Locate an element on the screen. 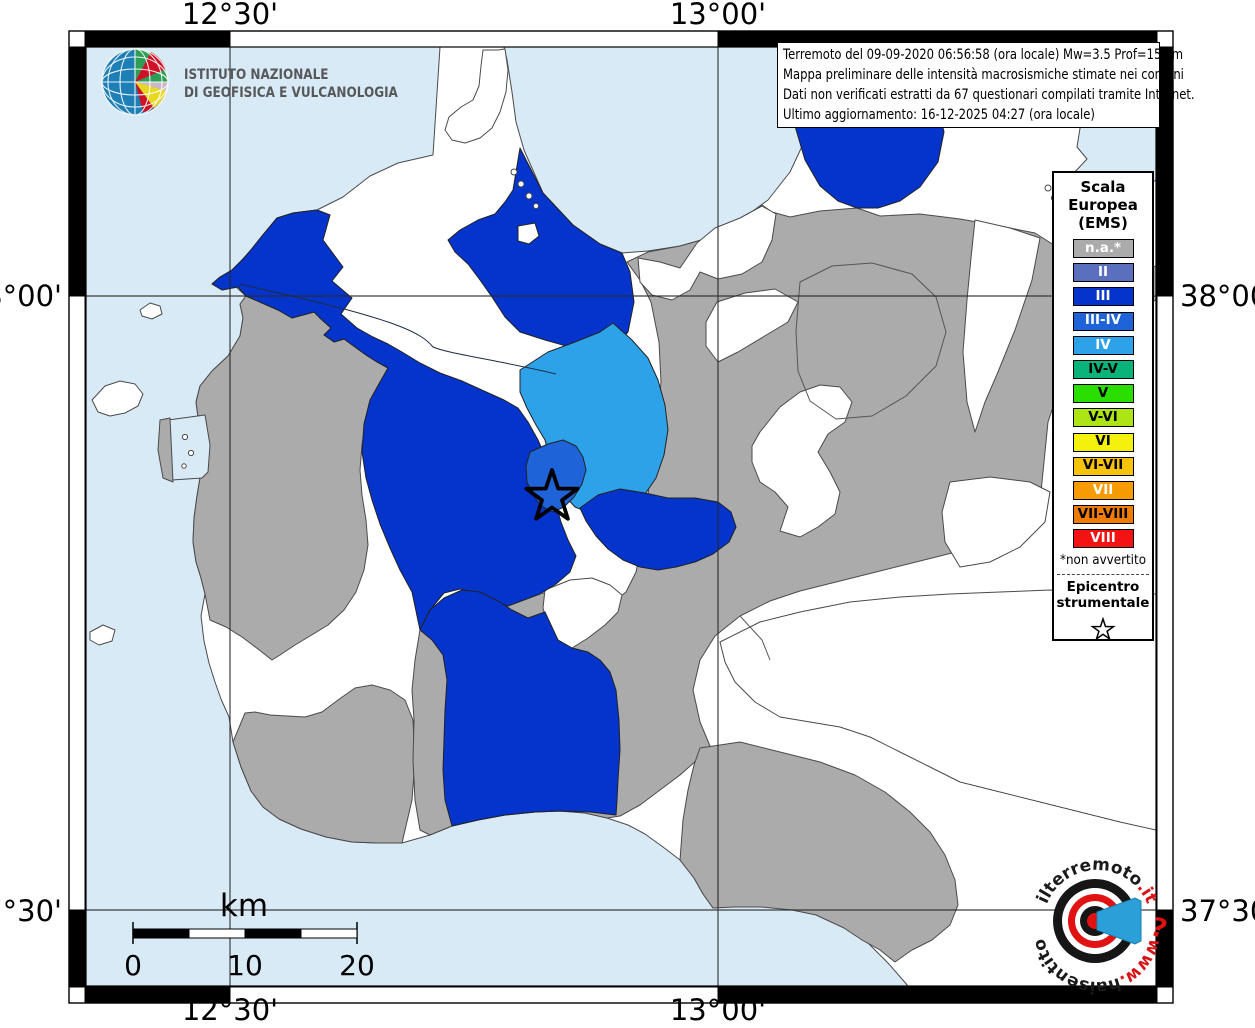  region-na is located at coordinates (324, 764).